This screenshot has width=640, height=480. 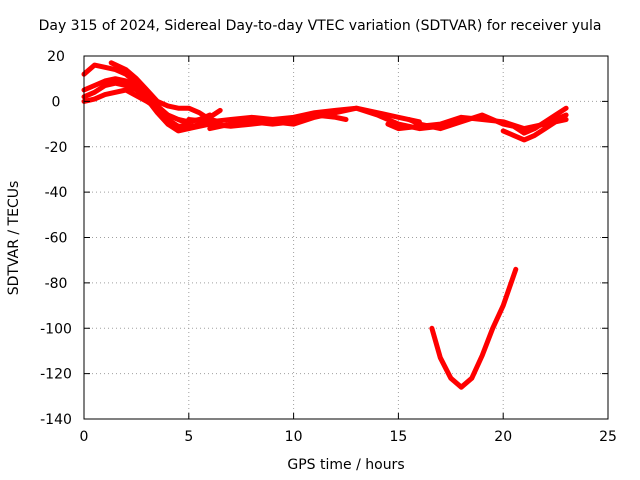 What do you see at coordinates (503, 437) in the screenshot?
I see `x-tick-label: 20` at bounding box center [503, 437].